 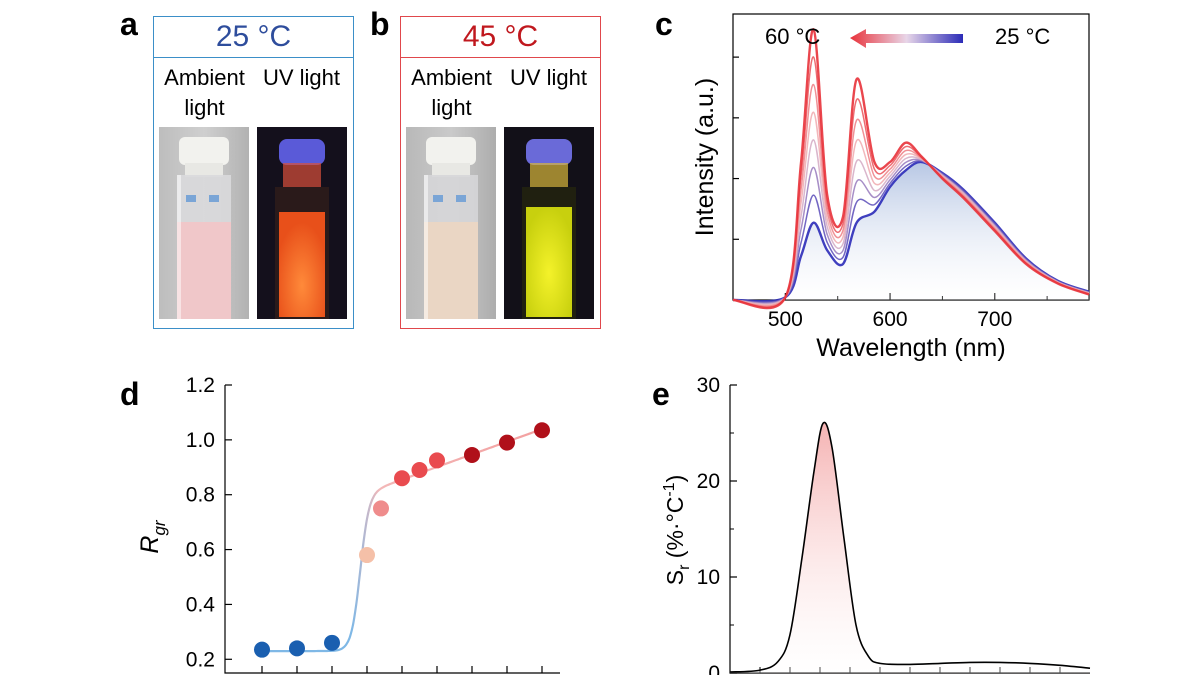 What do you see at coordinates (200, 550) in the screenshot?
I see `chart-d-ytick-label: 0.6` at bounding box center [200, 550].